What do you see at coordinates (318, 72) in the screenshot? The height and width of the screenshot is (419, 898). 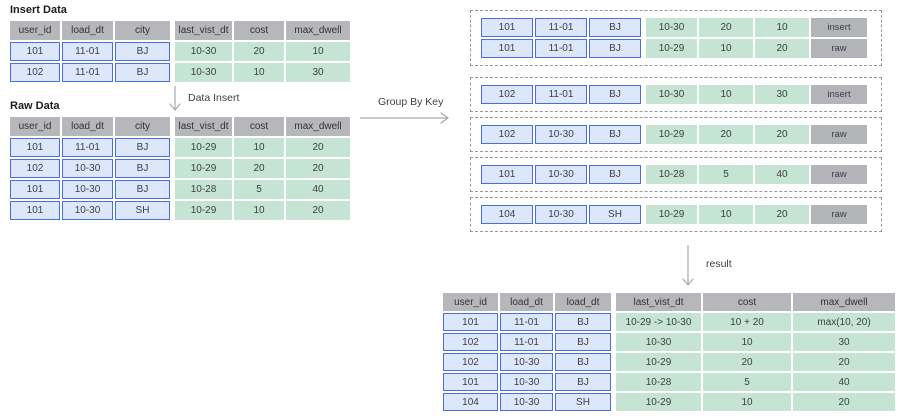 I see `table-cell: 30` at bounding box center [318, 72].